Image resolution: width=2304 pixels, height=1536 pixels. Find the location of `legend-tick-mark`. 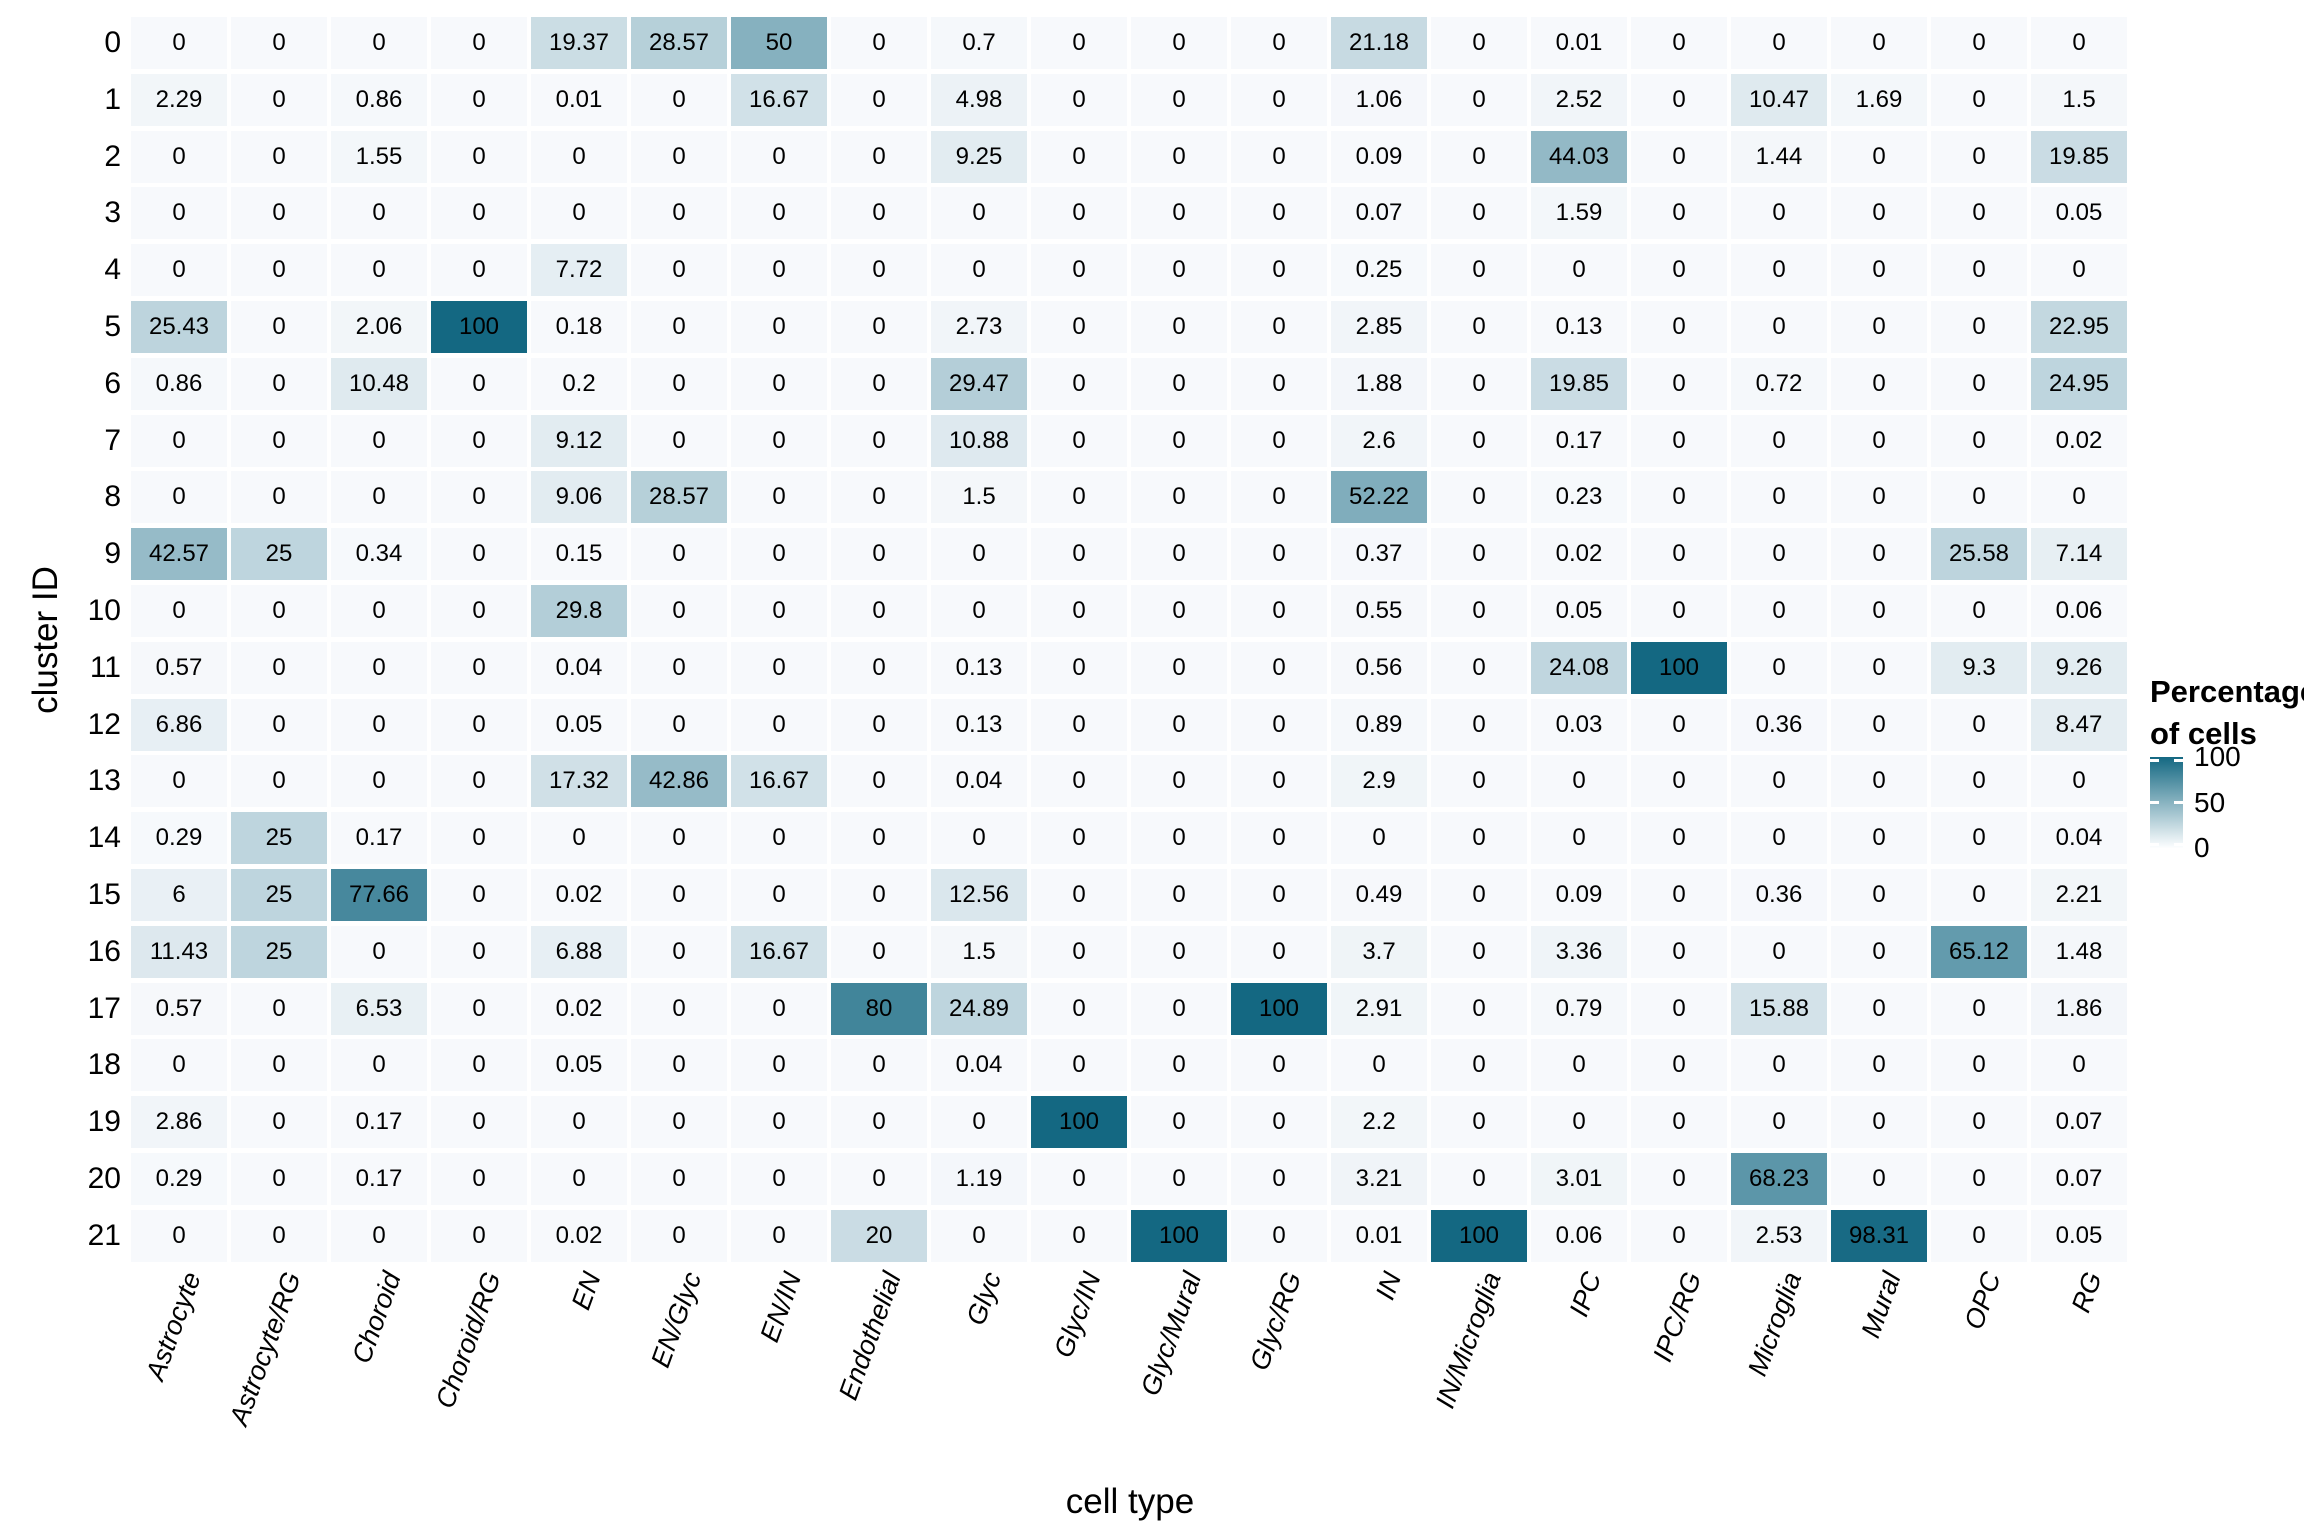

legend-tick-mark is located at coordinates (2178, 844).